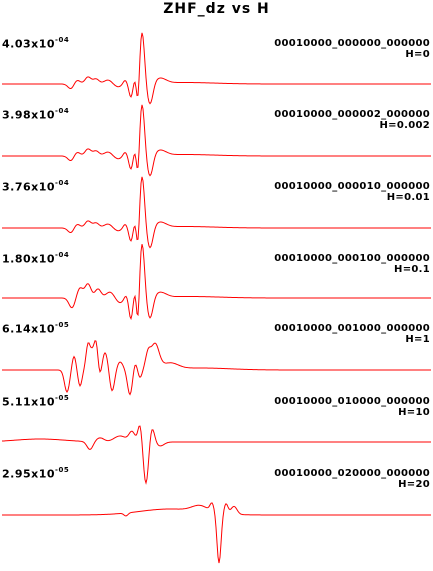 The image size is (433, 571). What do you see at coordinates (29, 259) in the screenshot?
I see `amplitude-mantissa: 1.80x10` at bounding box center [29, 259].